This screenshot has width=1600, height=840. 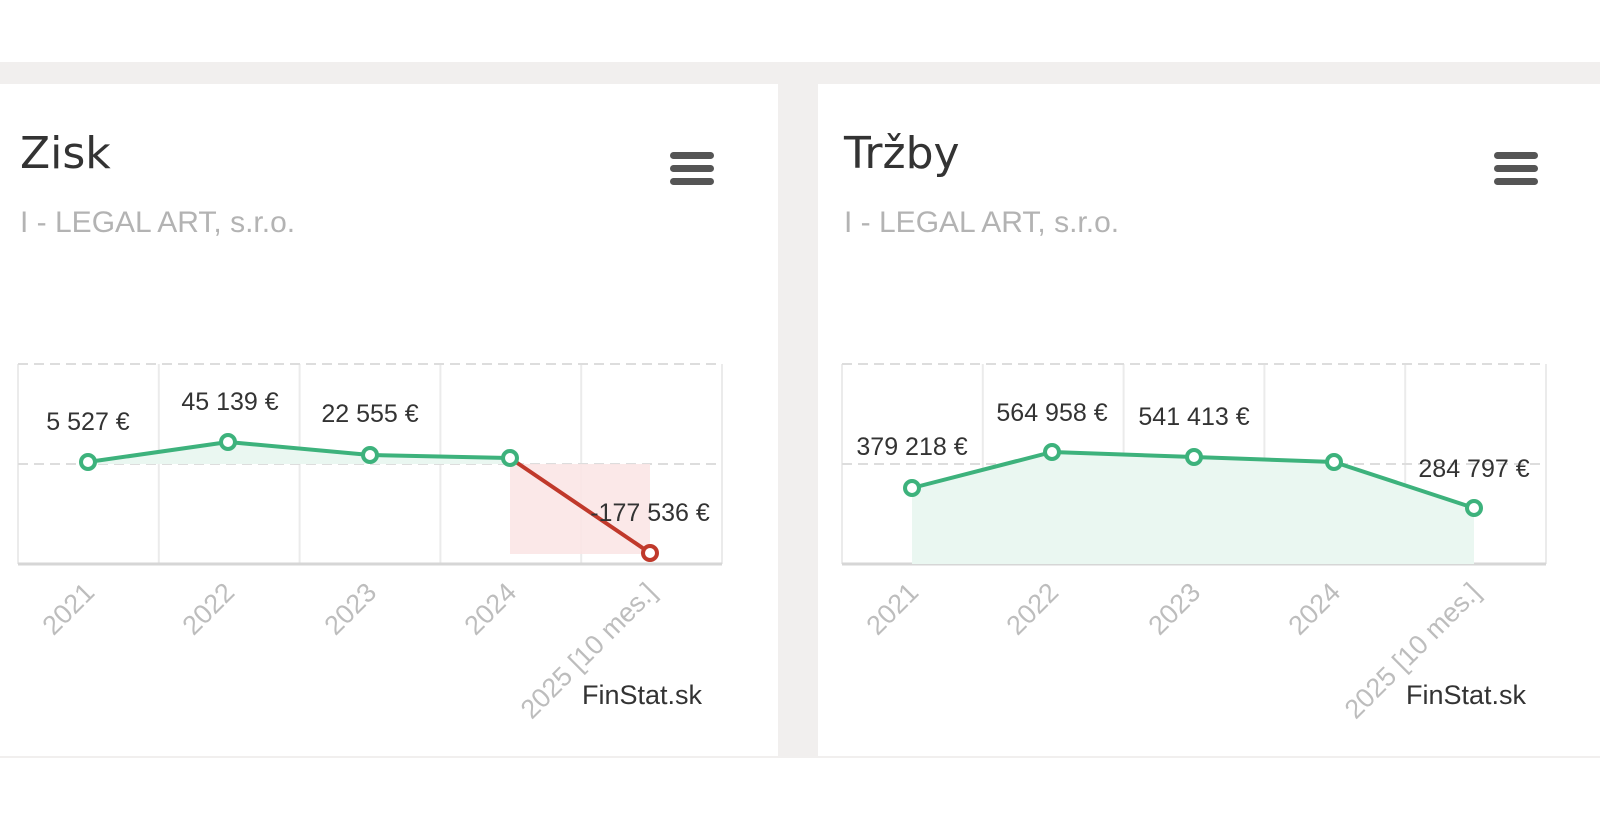 I want to click on data-label: 564 958 €, so click(x=1051, y=413).